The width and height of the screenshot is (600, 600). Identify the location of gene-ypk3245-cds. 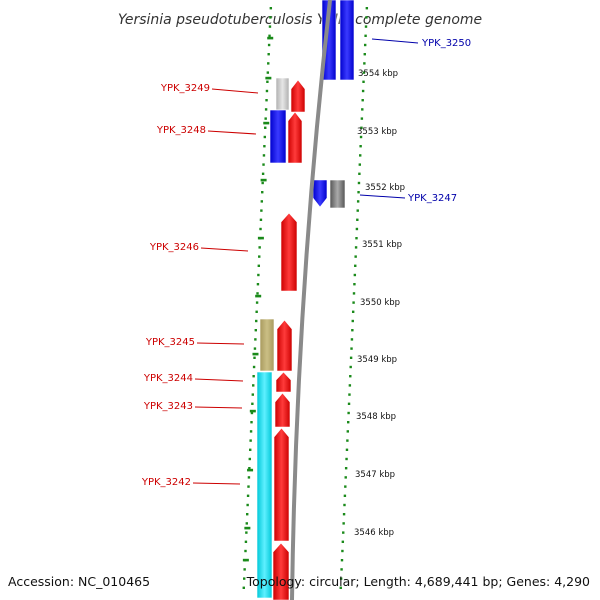
(267, 345).